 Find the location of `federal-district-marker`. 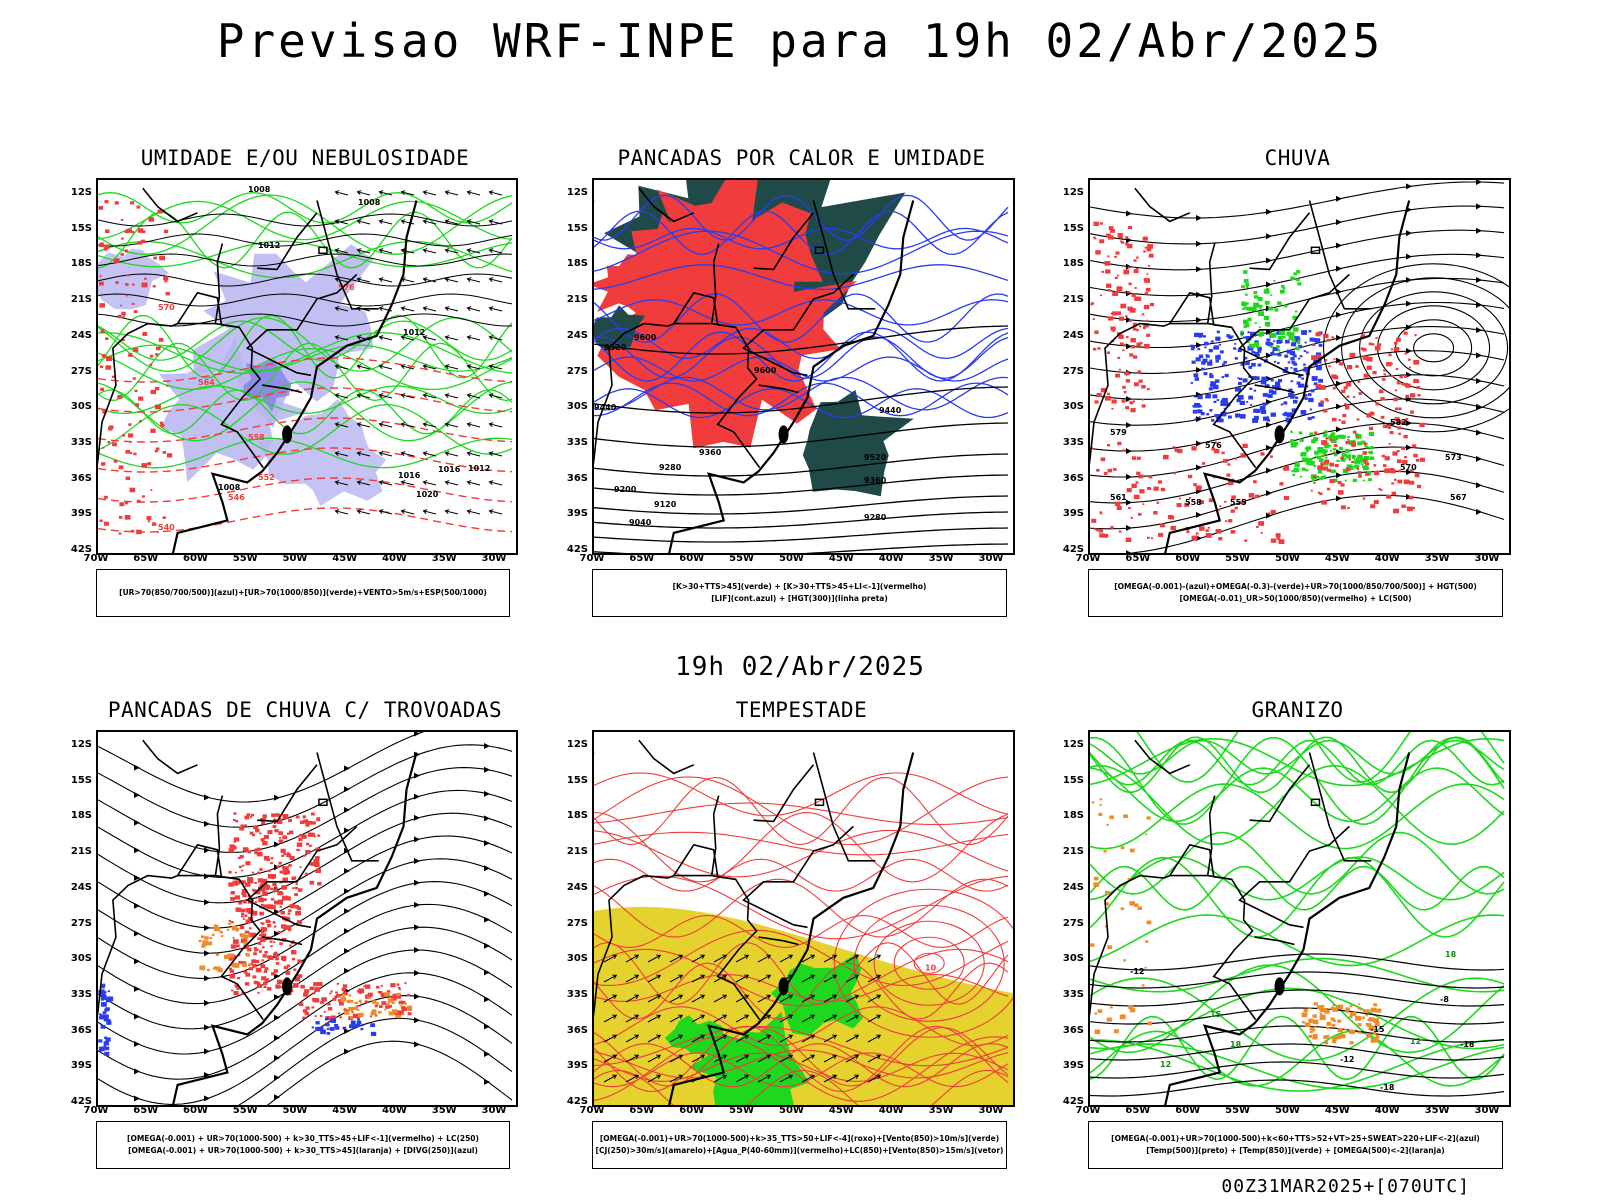

federal-district-marker is located at coordinates (1315, 250).